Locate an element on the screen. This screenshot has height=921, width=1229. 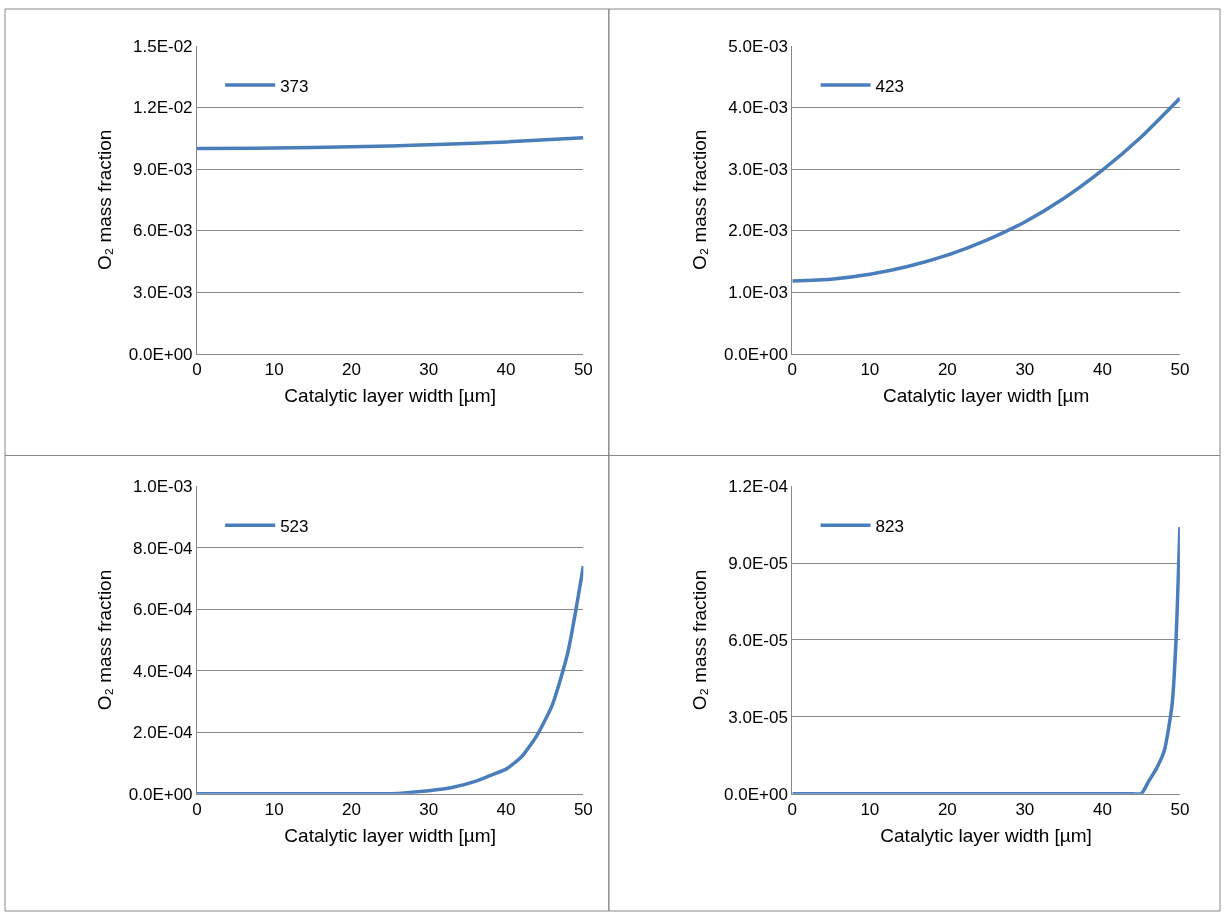
legend-label: 523 is located at coordinates (294, 526).